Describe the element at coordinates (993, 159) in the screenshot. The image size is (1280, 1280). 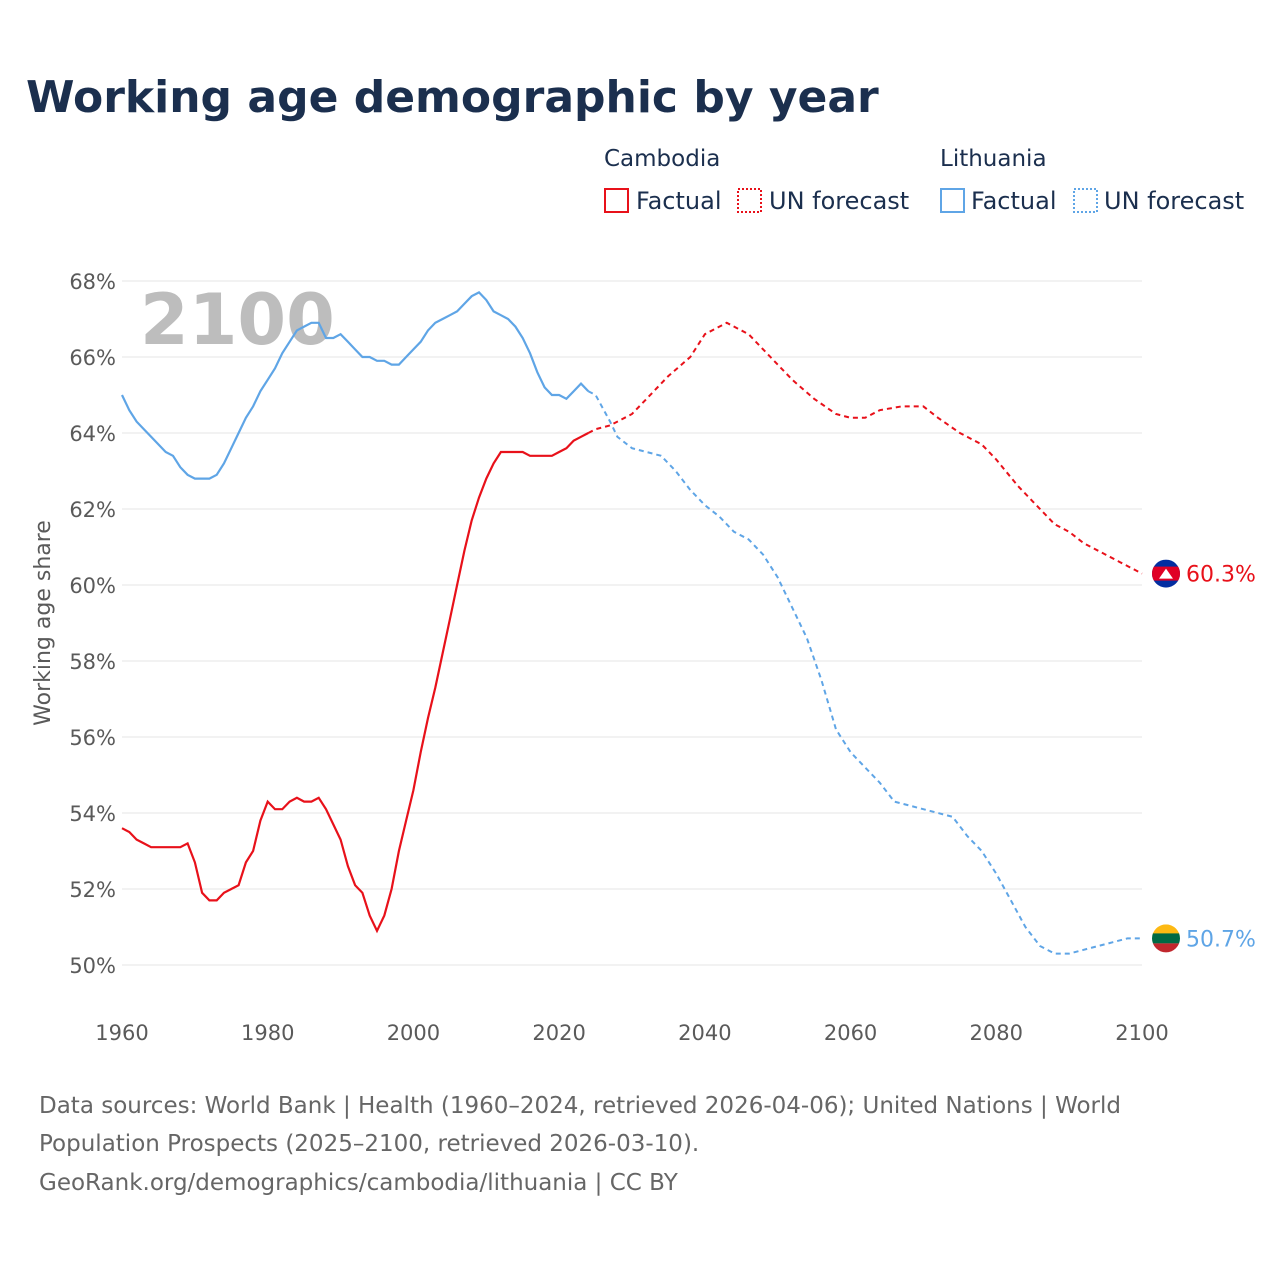
I see `legend-group-lithuania: Lithuania` at that location.